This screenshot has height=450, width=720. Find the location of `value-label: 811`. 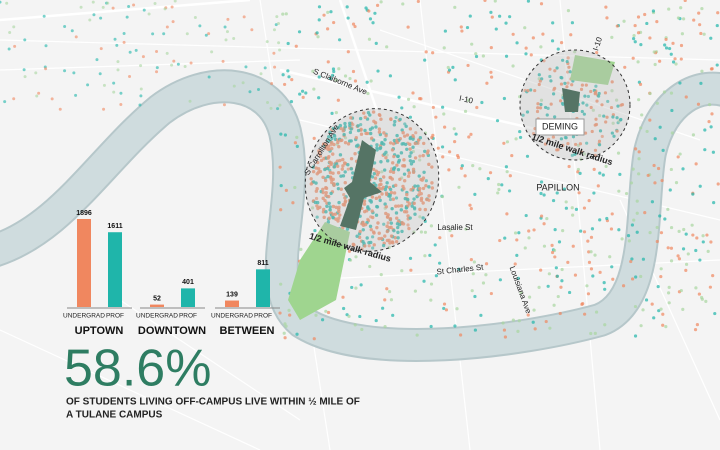

value-label: 811 is located at coordinates (262, 263).